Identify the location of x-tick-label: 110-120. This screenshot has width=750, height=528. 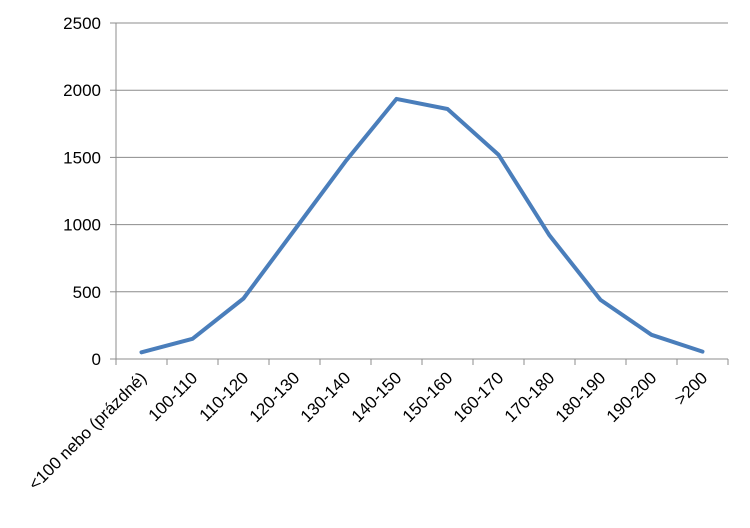
(224, 396).